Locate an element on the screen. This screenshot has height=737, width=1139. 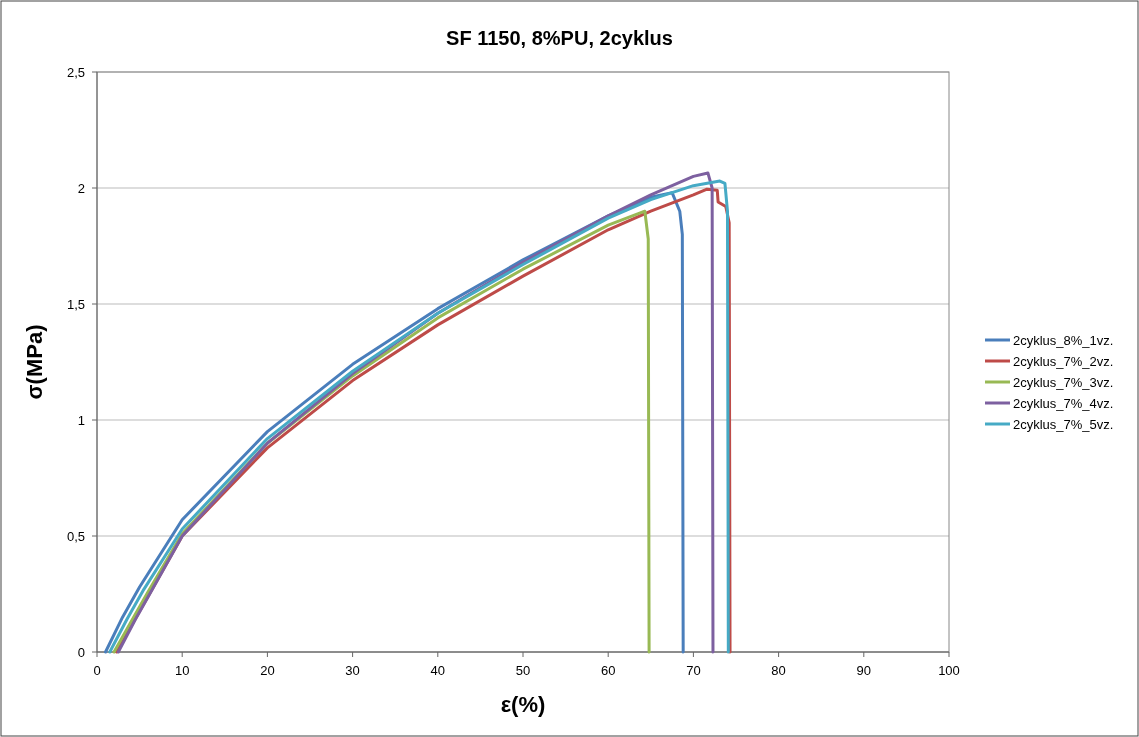
legend-label: 2cyklus_7%_4vz. is located at coordinates (1063, 403).